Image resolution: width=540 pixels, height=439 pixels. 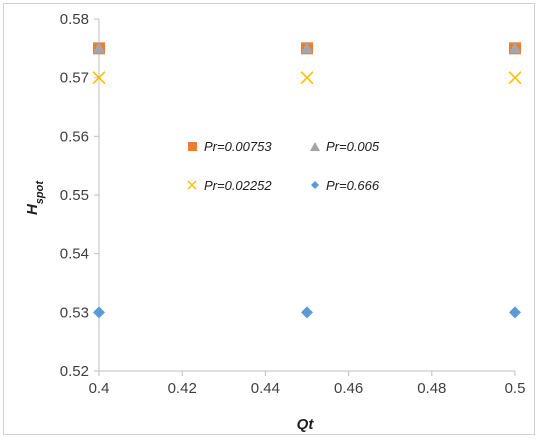 I want to click on legend-marker-diamond, so click(x=315, y=185).